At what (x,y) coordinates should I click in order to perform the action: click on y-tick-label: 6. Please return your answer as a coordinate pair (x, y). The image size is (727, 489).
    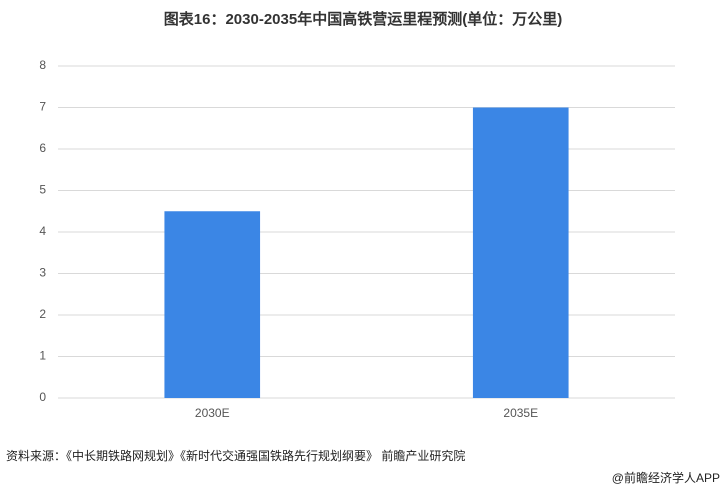
    Looking at the image, I should click on (42, 148).